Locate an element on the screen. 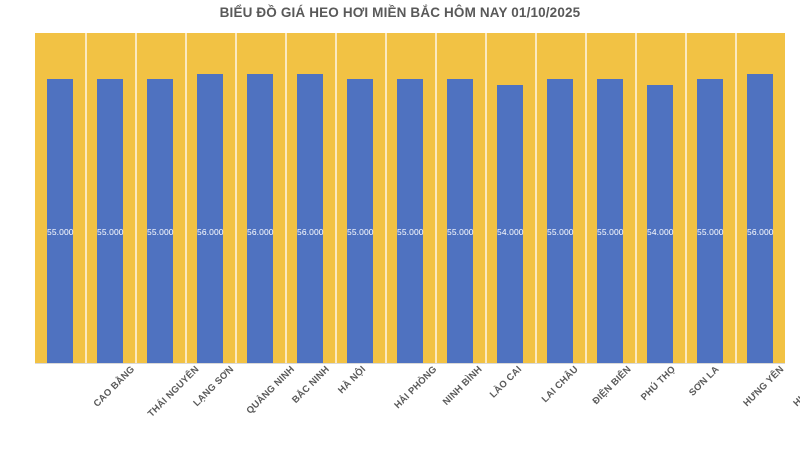  x-axis-tick-label: NINH BÌNH is located at coordinates (462, 386).